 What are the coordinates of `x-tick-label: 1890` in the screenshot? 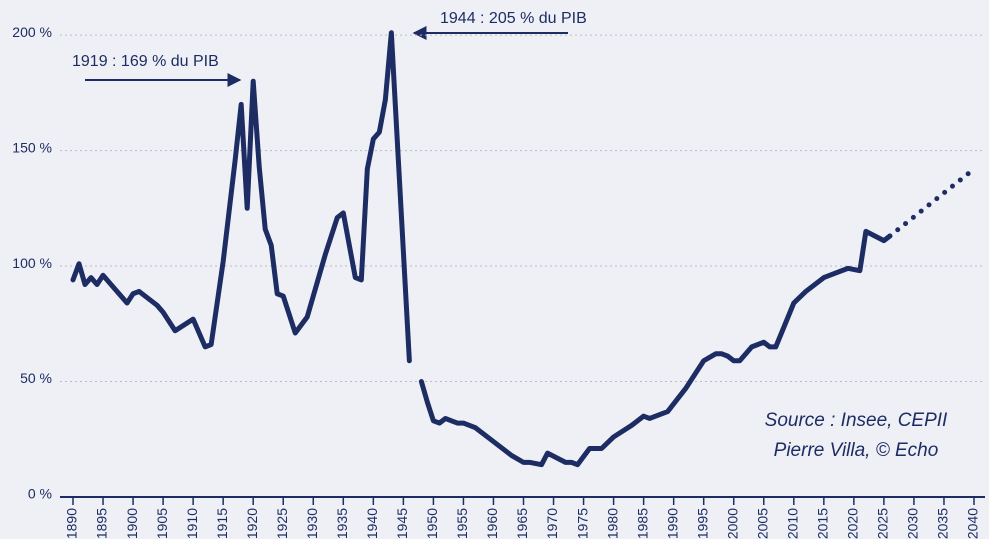 It's located at (72, 523).